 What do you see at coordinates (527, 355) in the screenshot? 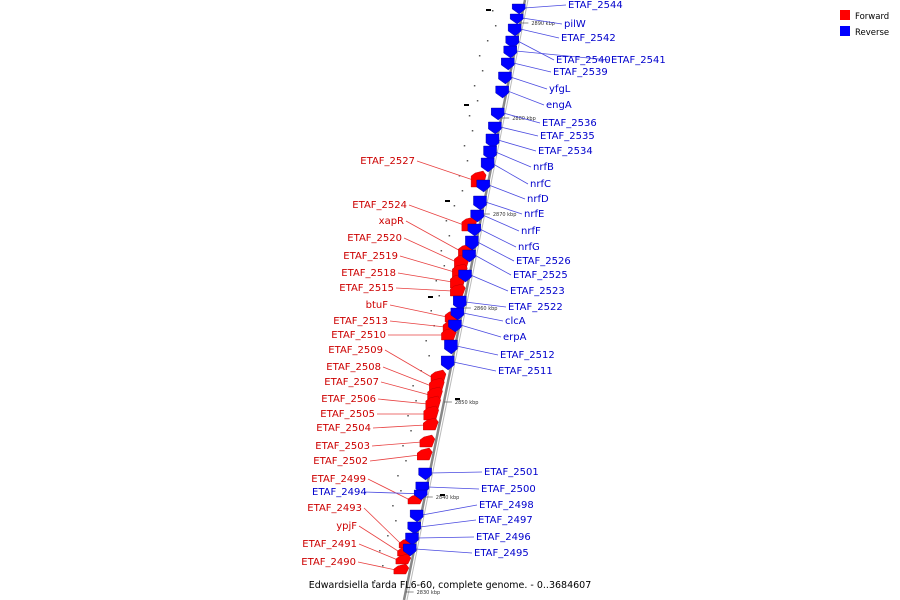
I see `reverse-gene-label: ETAF_2512` at bounding box center [527, 355].